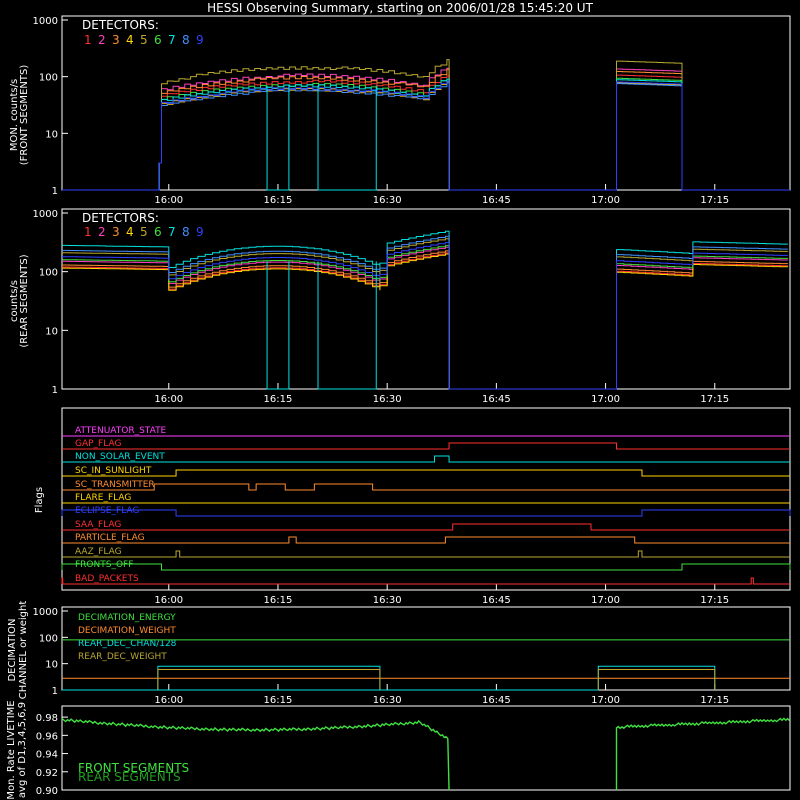 This screenshot has height=800, width=800. I want to click on flag-label-1: GAP_FLAG, so click(98, 444).